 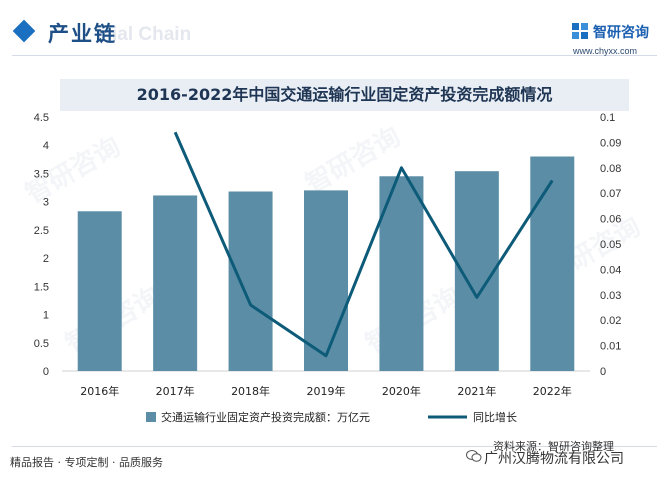 What do you see at coordinates (334, 36) in the screenshot?
I see `page-header: ial Chain 产业链` at bounding box center [334, 36].